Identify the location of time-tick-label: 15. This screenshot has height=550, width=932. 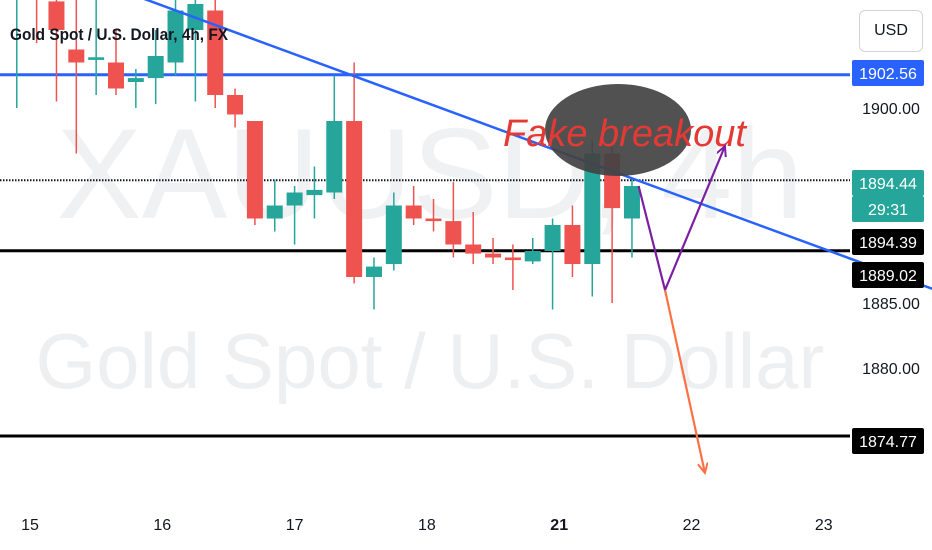
(30, 525).